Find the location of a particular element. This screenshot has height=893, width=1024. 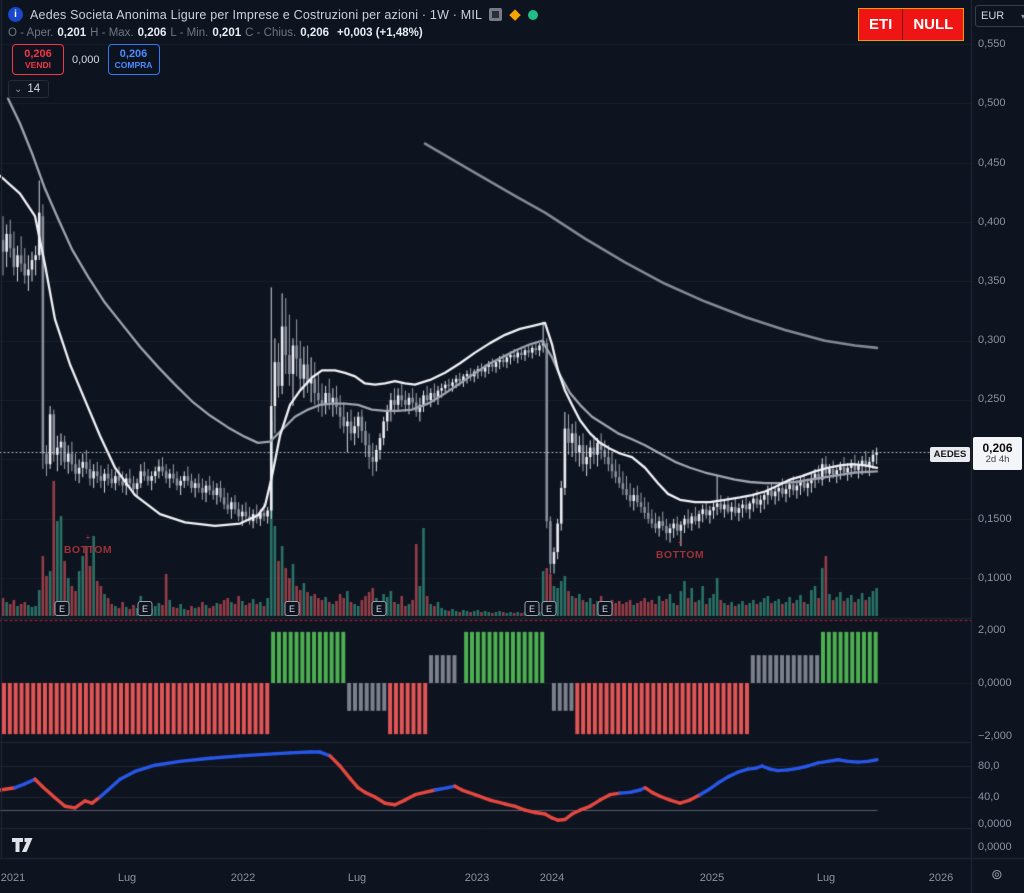

chart-type-icon is located at coordinates (496, 14).